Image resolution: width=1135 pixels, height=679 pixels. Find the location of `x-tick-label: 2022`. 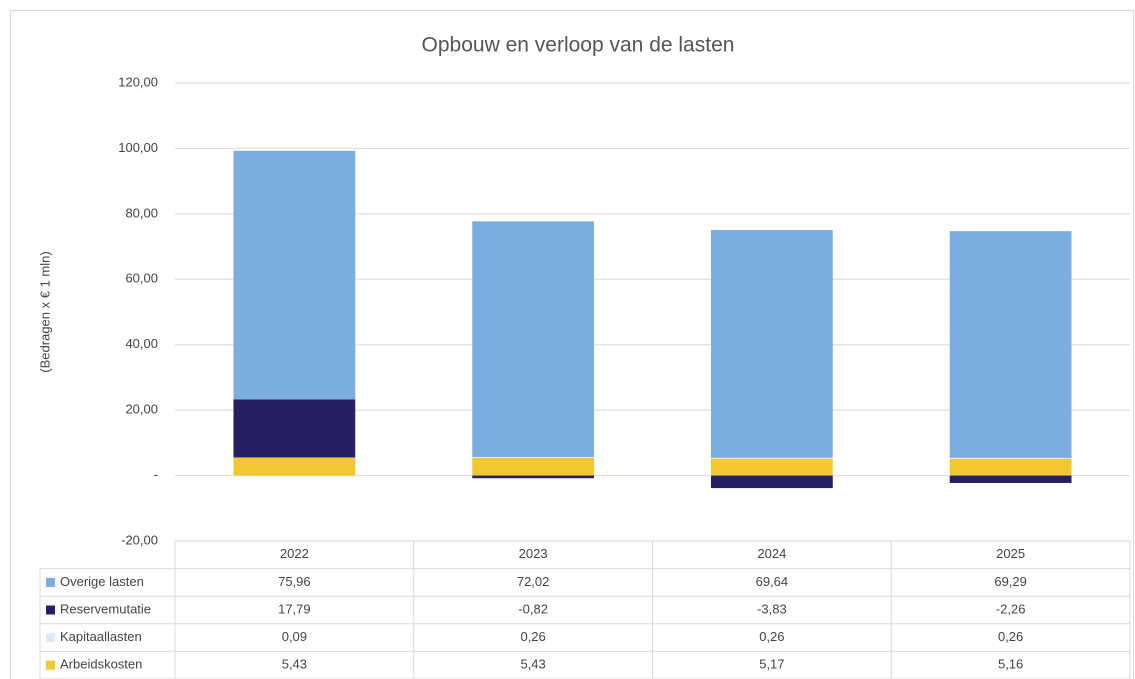

x-tick-label: 2022 is located at coordinates (294, 553).